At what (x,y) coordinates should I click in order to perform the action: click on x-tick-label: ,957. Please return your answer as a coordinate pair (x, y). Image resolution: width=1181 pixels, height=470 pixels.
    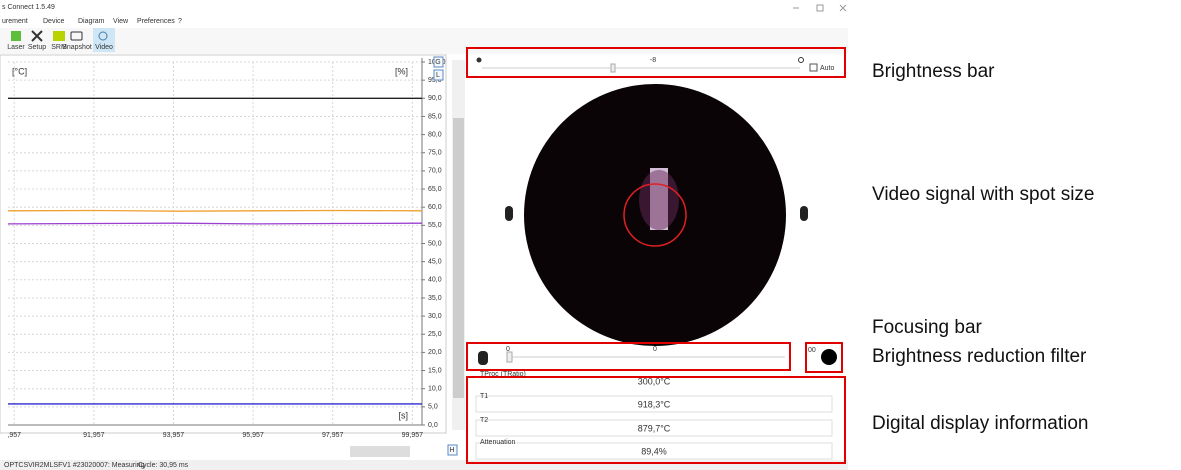
    Looking at the image, I should click on (14, 435).